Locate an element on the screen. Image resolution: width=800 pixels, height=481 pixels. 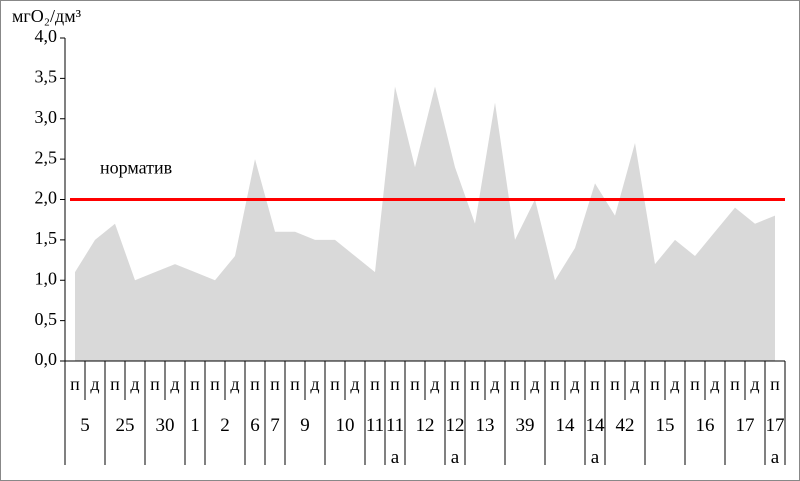
group-label: 30 is located at coordinates (165, 425).